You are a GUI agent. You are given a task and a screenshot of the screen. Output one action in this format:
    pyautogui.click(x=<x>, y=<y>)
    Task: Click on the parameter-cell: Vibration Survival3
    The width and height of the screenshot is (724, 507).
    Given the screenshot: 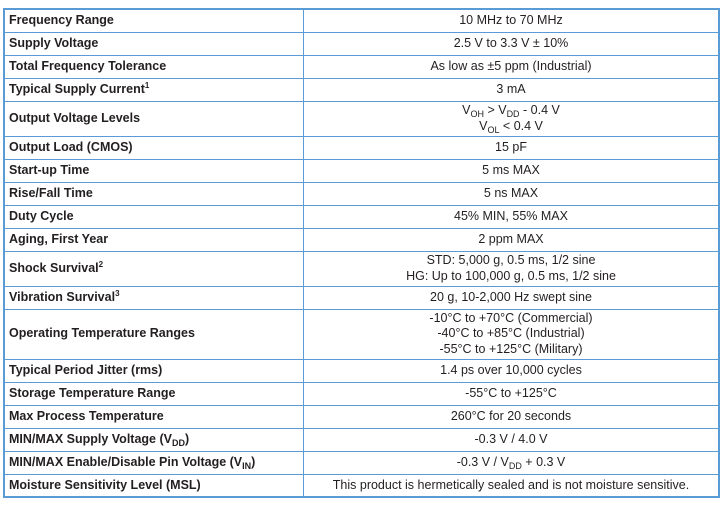 What is the action you would take?
    pyautogui.click(x=153, y=297)
    